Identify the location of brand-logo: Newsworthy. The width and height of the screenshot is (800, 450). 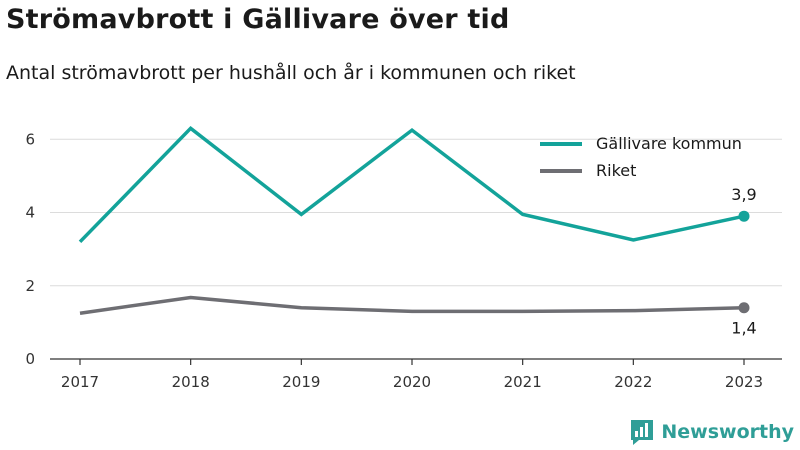
(711, 432).